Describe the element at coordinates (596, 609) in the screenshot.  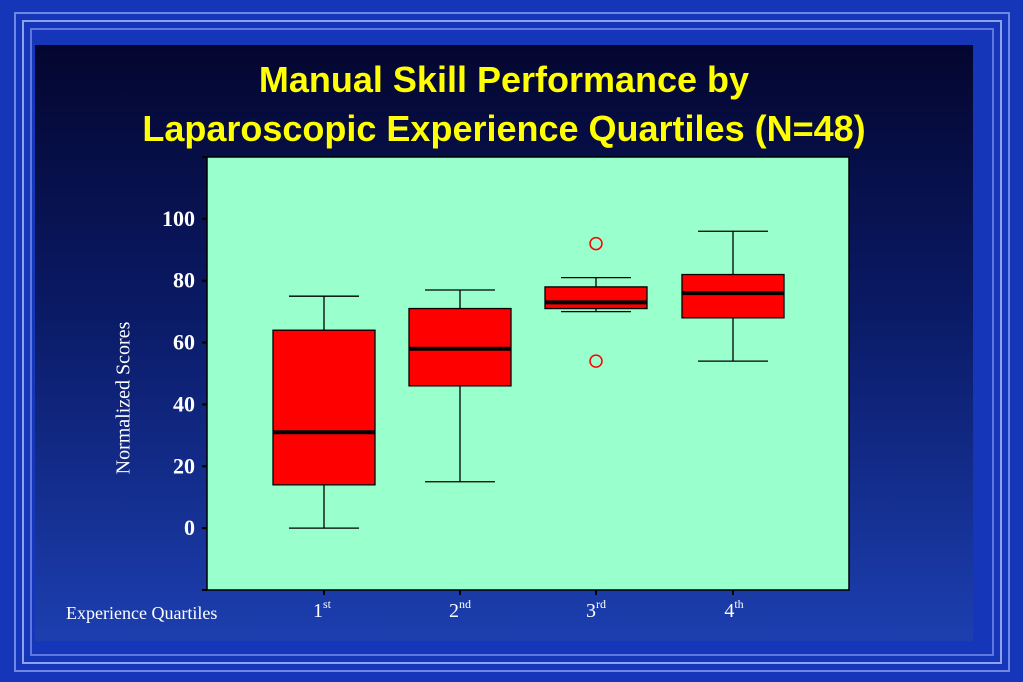
I see `category-label-3: 3rd` at that location.